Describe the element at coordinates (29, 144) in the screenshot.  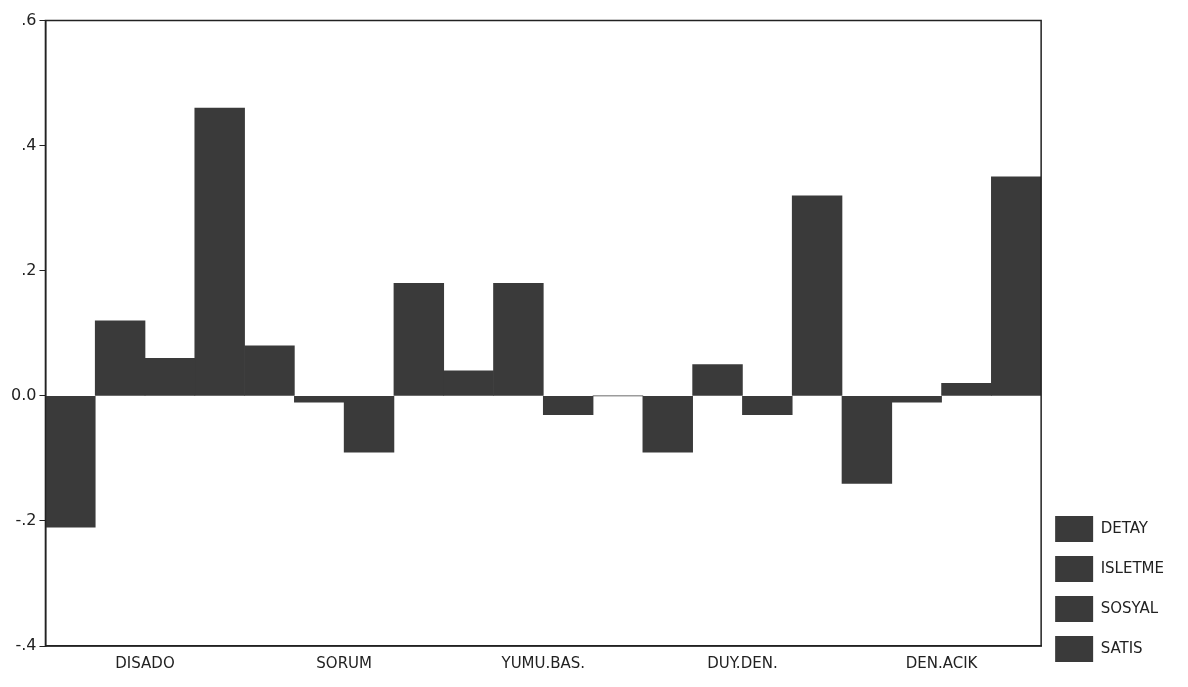
I see `y-tick-label: .4` at that location.